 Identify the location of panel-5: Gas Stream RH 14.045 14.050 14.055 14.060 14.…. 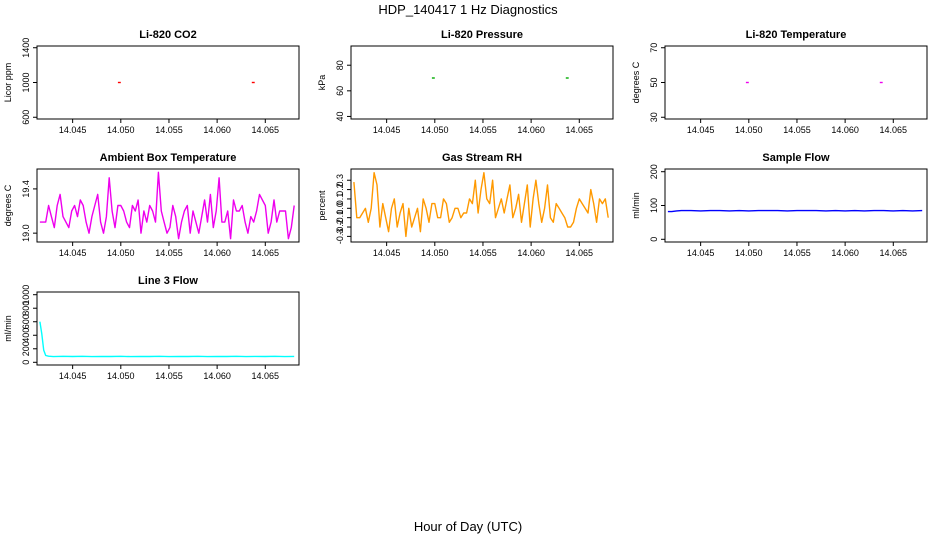
(465, 205).